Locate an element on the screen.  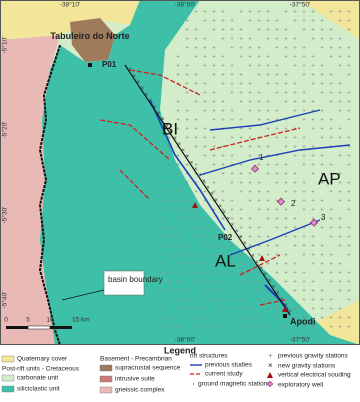
legend-label: Quaternary cover is located at coordinates (42, 359).